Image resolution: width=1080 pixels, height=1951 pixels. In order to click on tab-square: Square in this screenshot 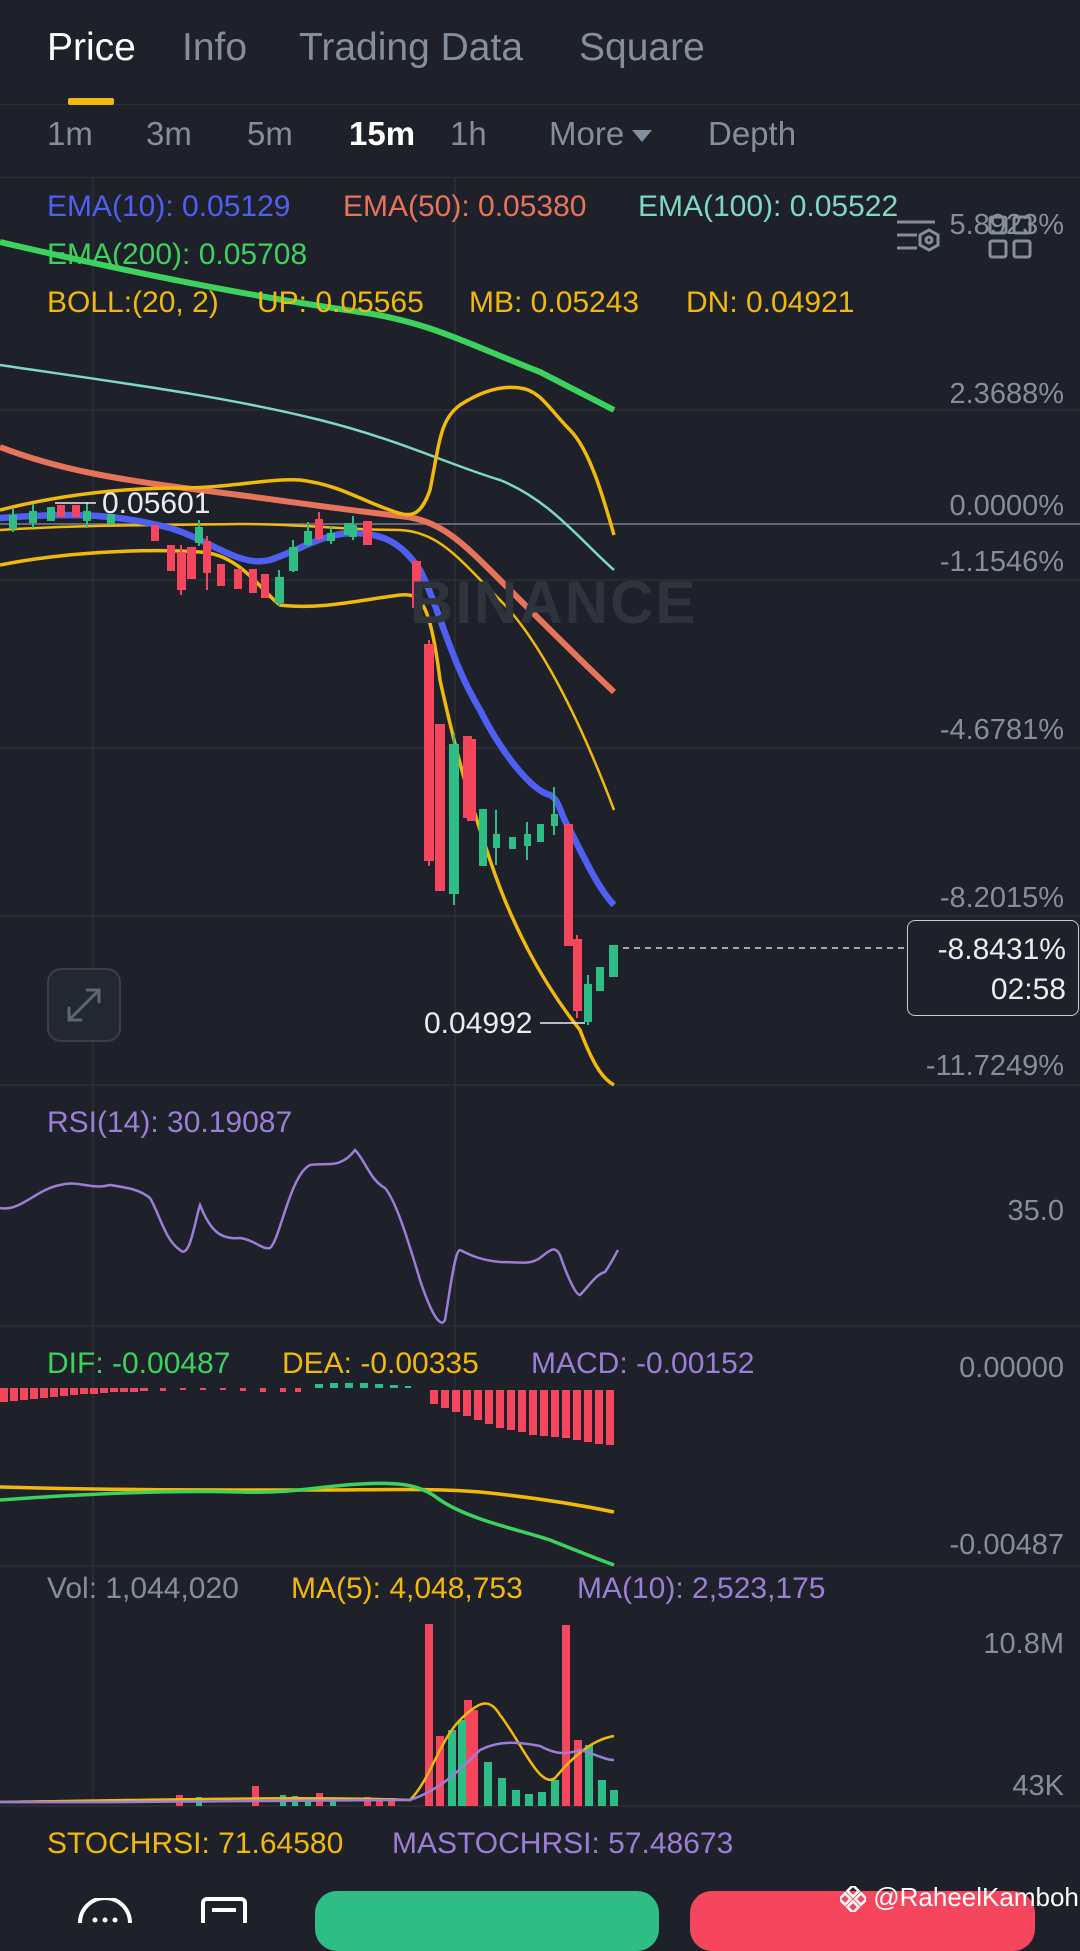, I will do `click(642, 47)`.